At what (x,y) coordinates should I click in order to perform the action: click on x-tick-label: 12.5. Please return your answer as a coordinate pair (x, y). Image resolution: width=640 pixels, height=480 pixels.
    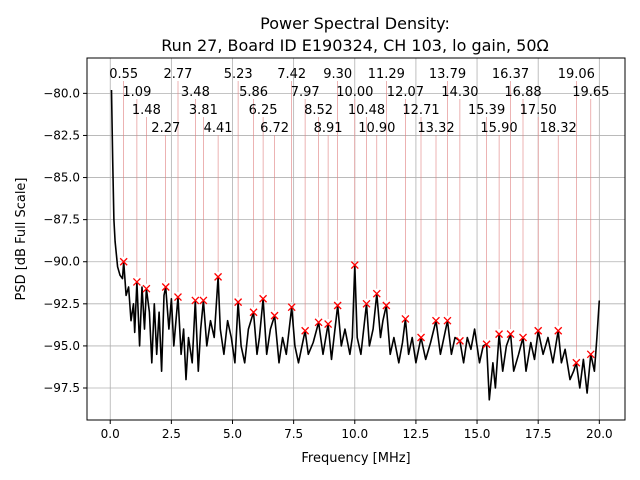
    Looking at the image, I should click on (416, 434).